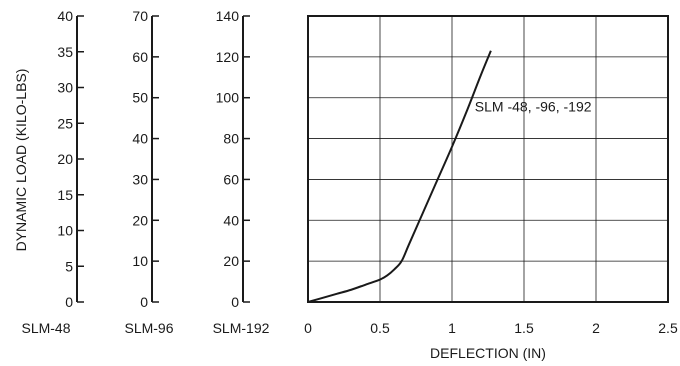 This screenshot has height=366, width=680. What do you see at coordinates (488, 353) in the screenshot?
I see `x-axis-label: DEFLECTION (IN)` at bounding box center [488, 353].